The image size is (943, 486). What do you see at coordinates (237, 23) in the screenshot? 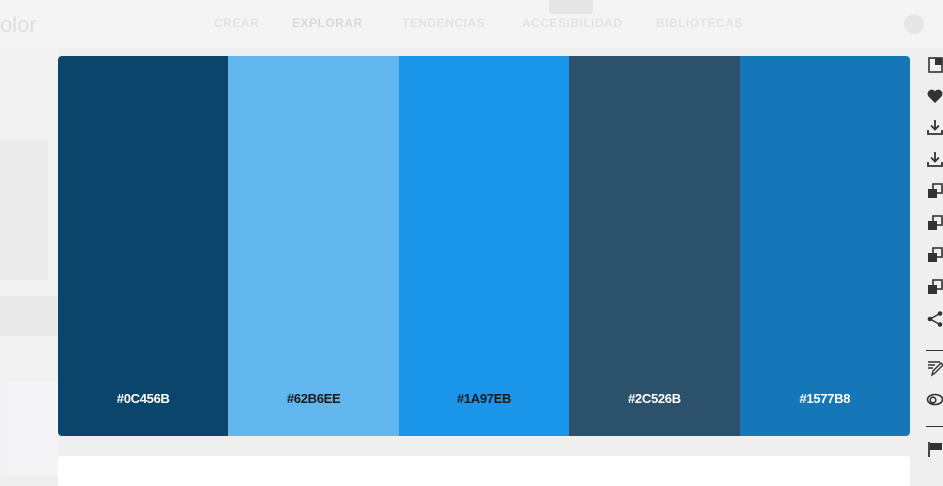
I see `nav-item-crear: CREAR` at bounding box center [237, 23].